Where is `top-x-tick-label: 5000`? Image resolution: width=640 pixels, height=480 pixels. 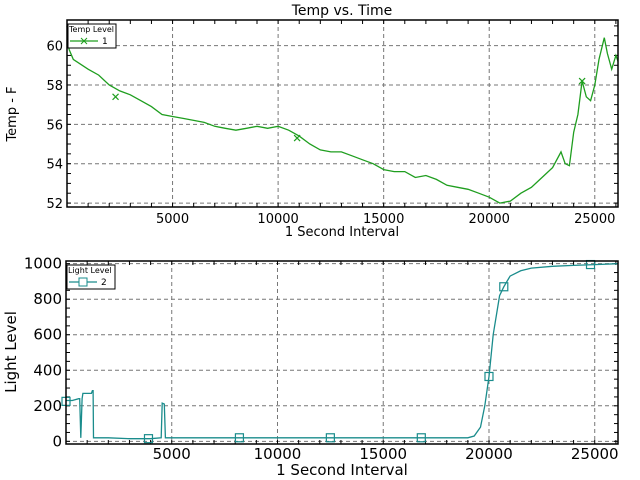
top-x-tick-label: 5000 is located at coordinates (172, 219).